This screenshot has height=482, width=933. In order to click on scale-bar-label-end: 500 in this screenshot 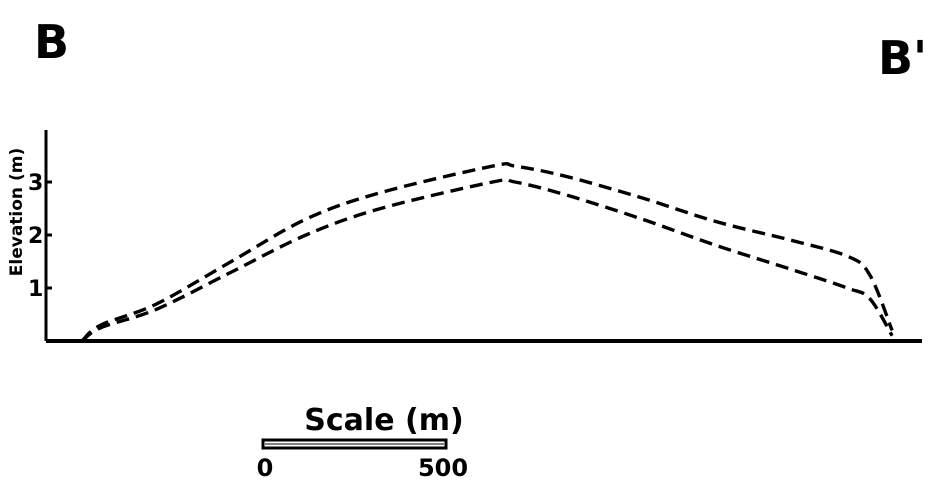, I will do `click(443, 468)`.